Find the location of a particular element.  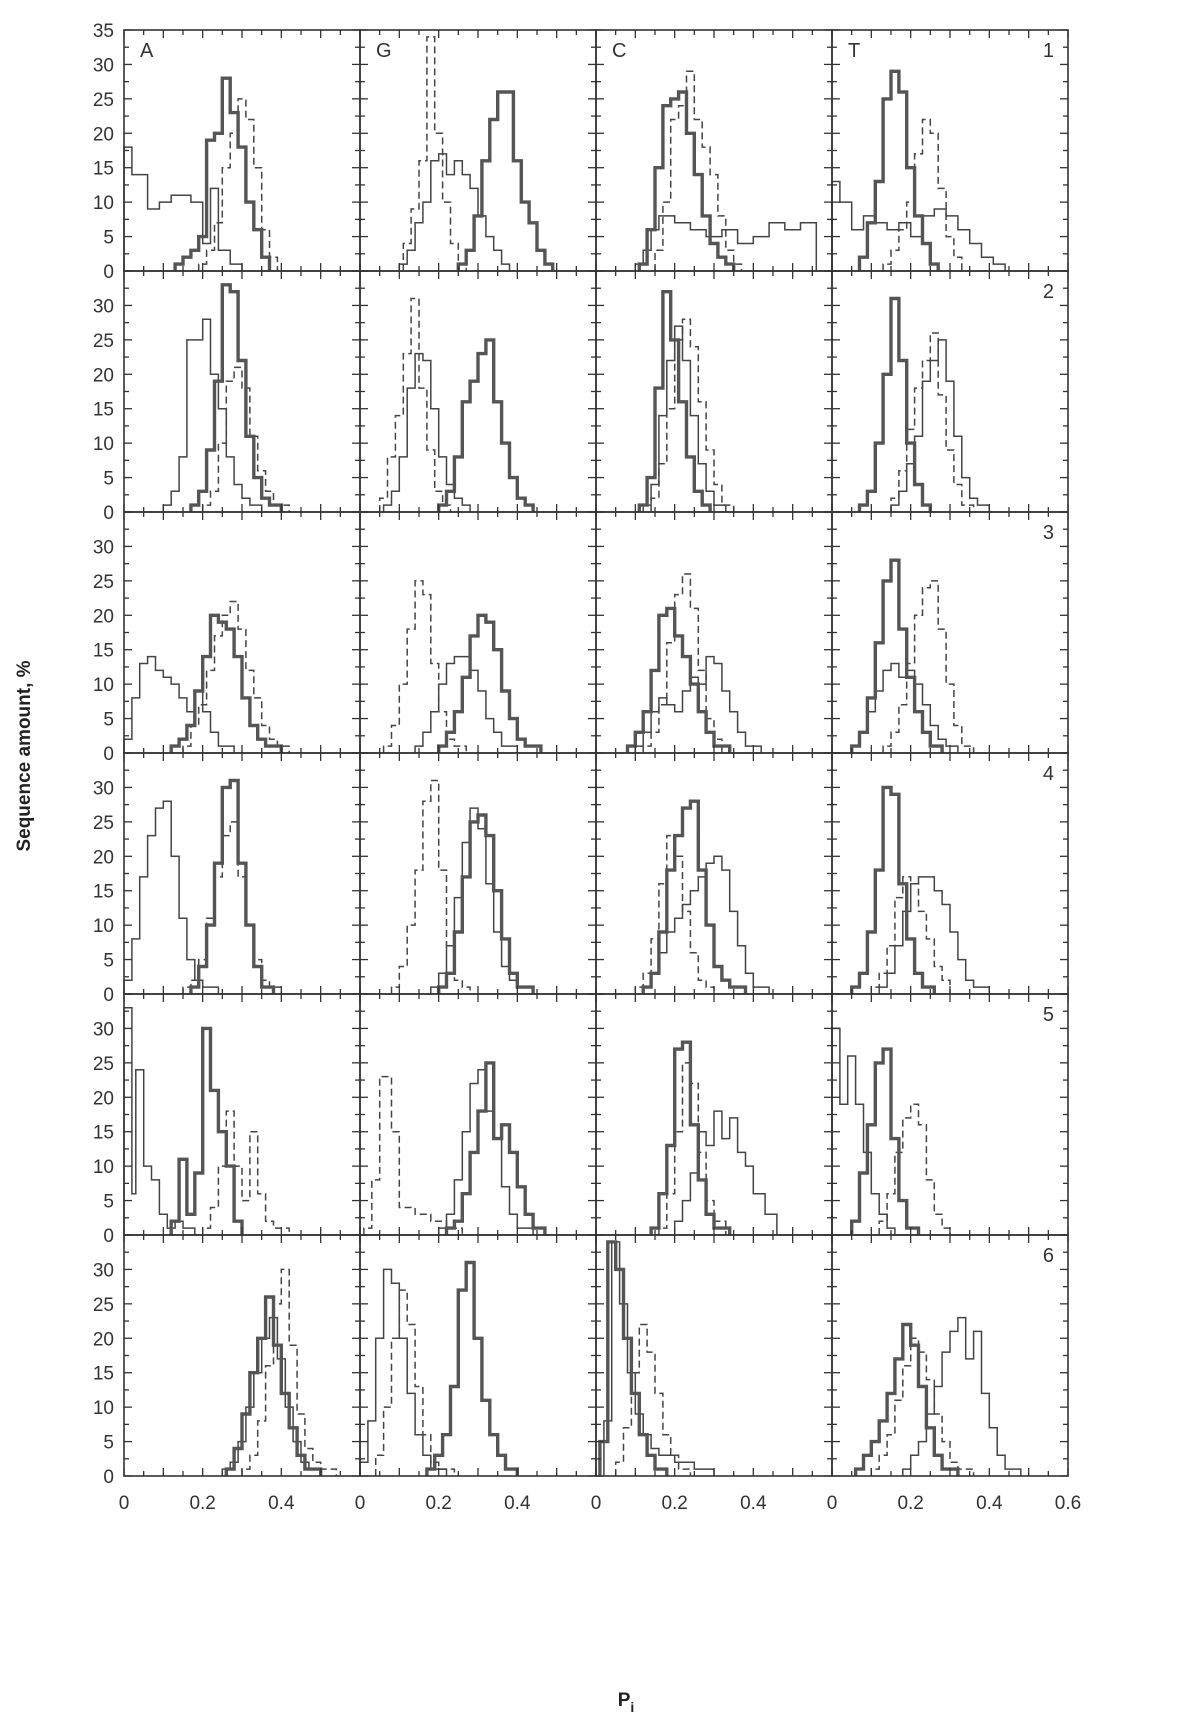

row-label-6: 6 is located at coordinates (1048, 1256).